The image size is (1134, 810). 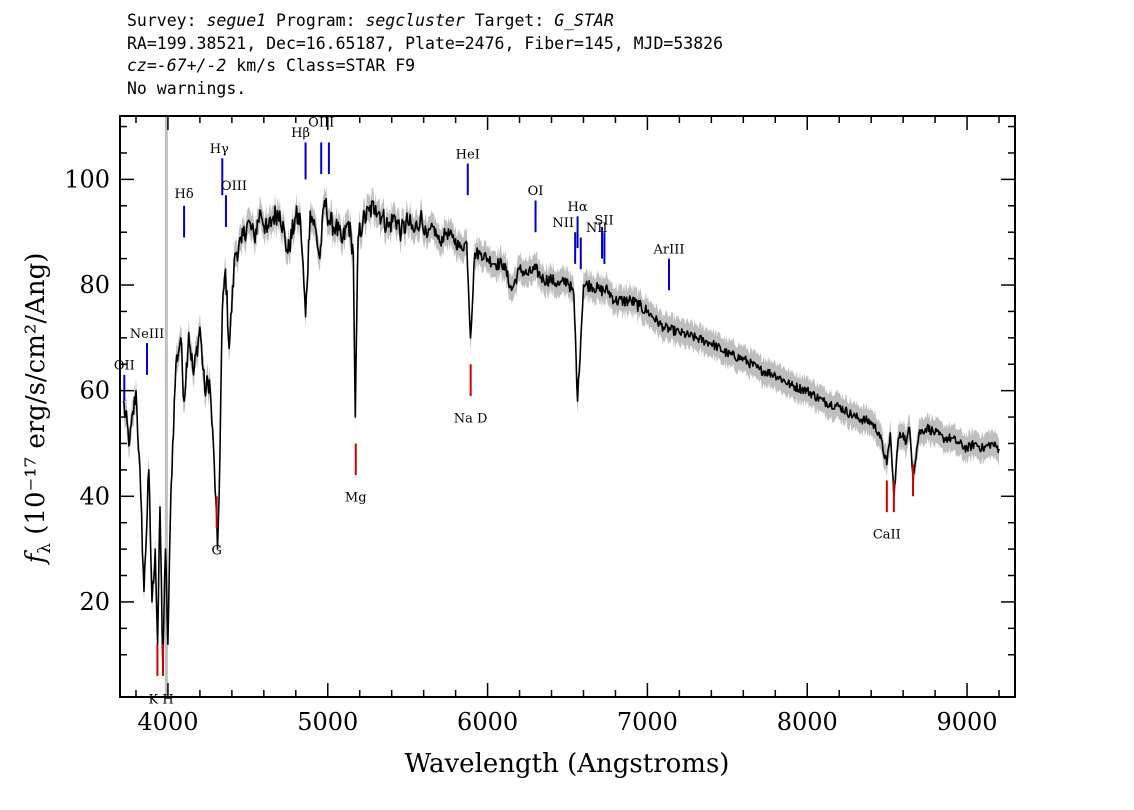 I want to click on warnings-line: No warnings., so click(x=187, y=88).